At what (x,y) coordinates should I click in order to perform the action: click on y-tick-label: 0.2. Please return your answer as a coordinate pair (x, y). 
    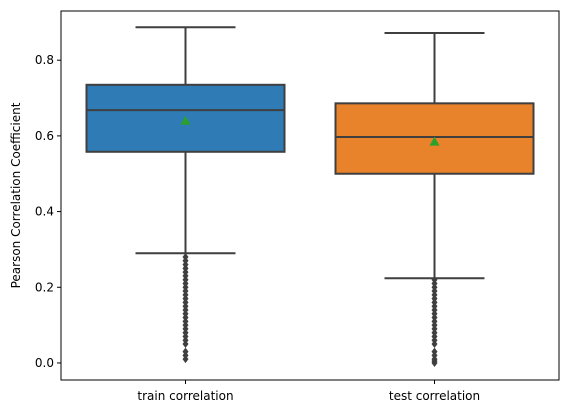
    Looking at the image, I should click on (44, 287).